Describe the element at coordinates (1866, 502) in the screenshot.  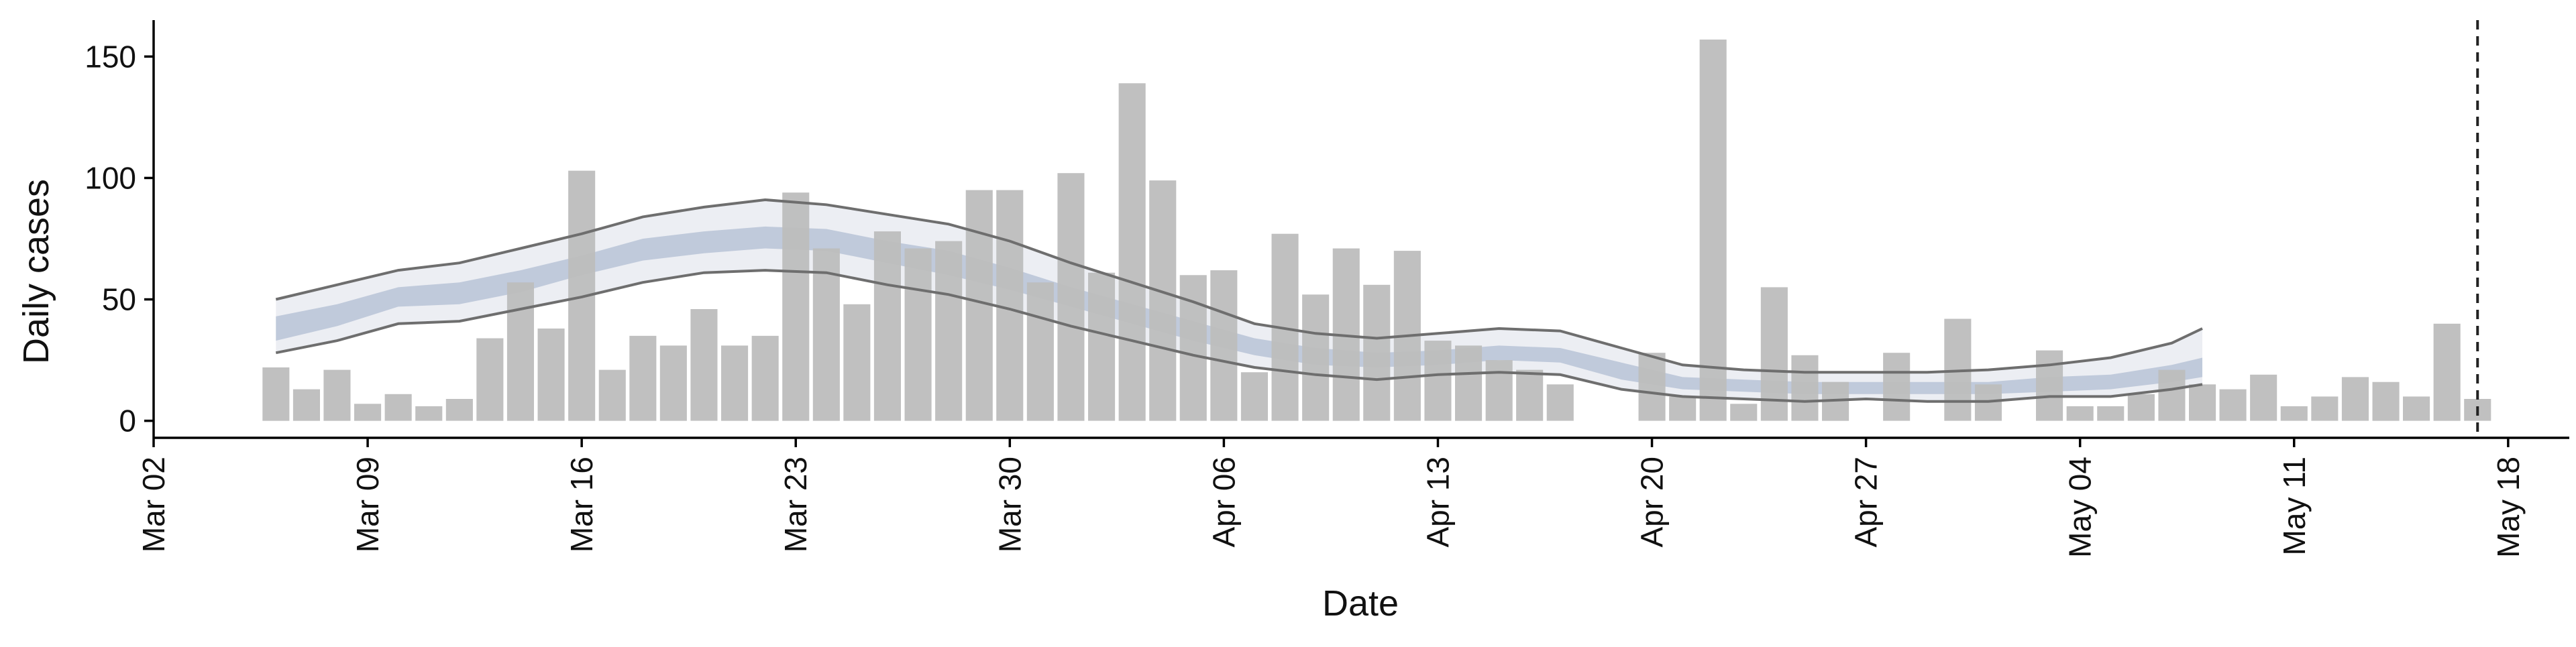
I see `x-tick-label: Apr 27` at that location.